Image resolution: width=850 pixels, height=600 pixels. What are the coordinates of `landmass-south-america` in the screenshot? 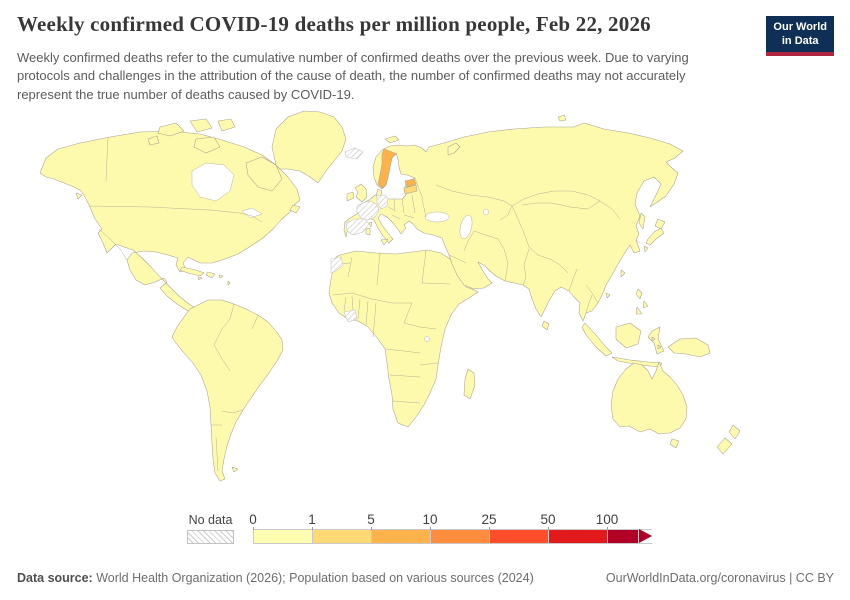 It's located at (227, 390).